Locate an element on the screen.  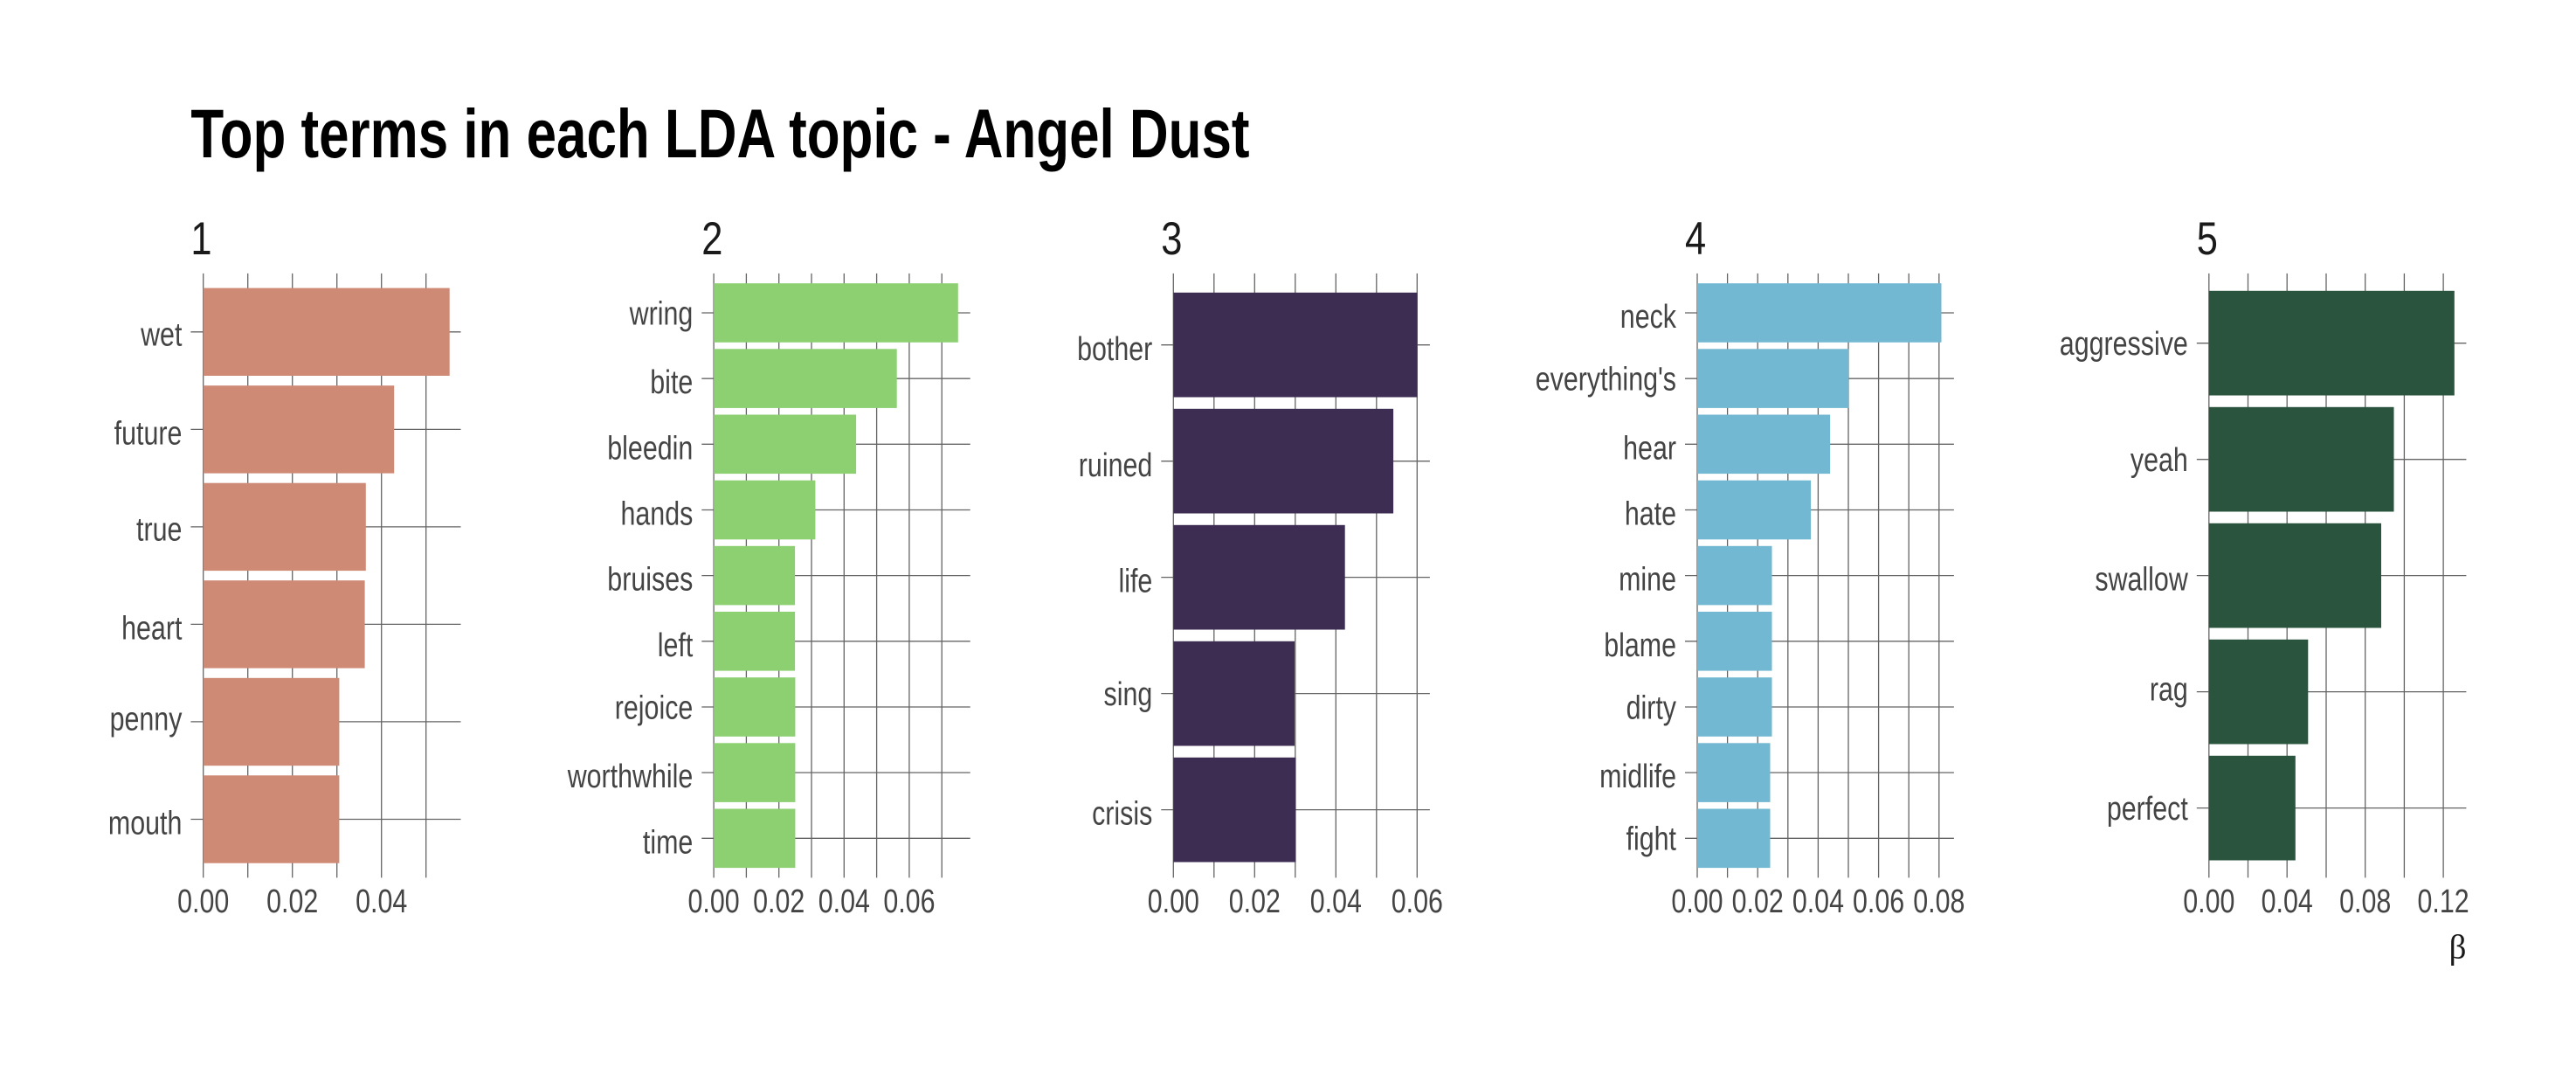
svg-text: rag is located at coordinates (2169, 689).